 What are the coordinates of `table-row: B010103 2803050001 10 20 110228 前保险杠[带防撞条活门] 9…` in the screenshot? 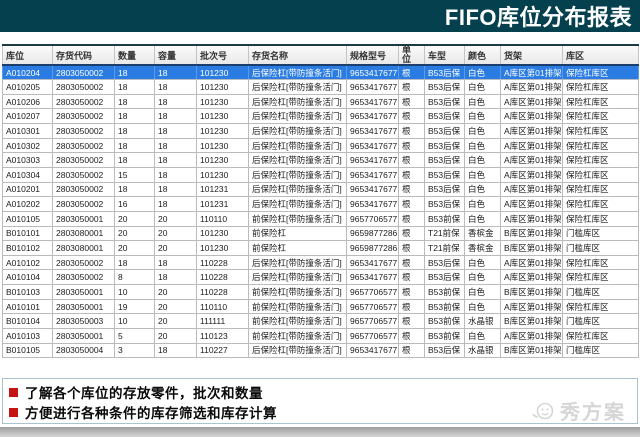 It's located at (320, 292).